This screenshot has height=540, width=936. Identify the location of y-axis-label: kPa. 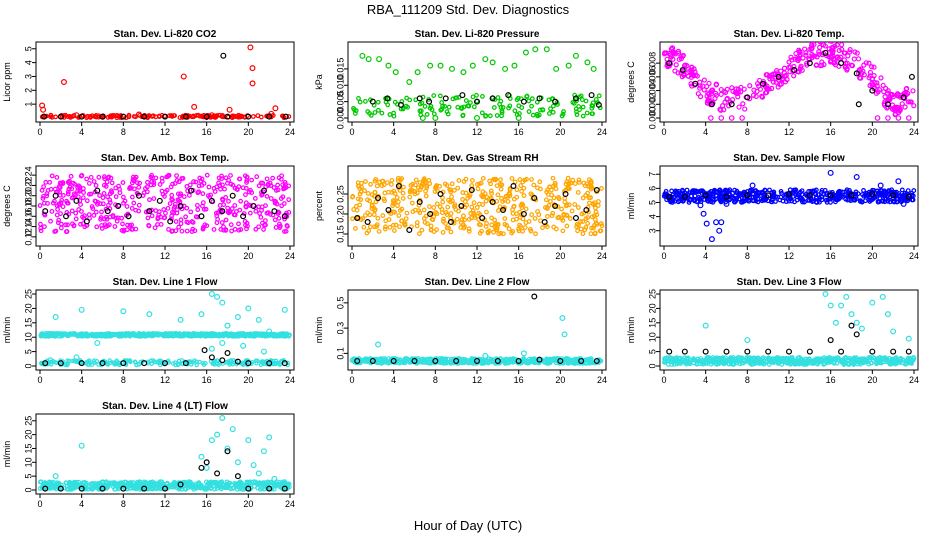
(319, 82).